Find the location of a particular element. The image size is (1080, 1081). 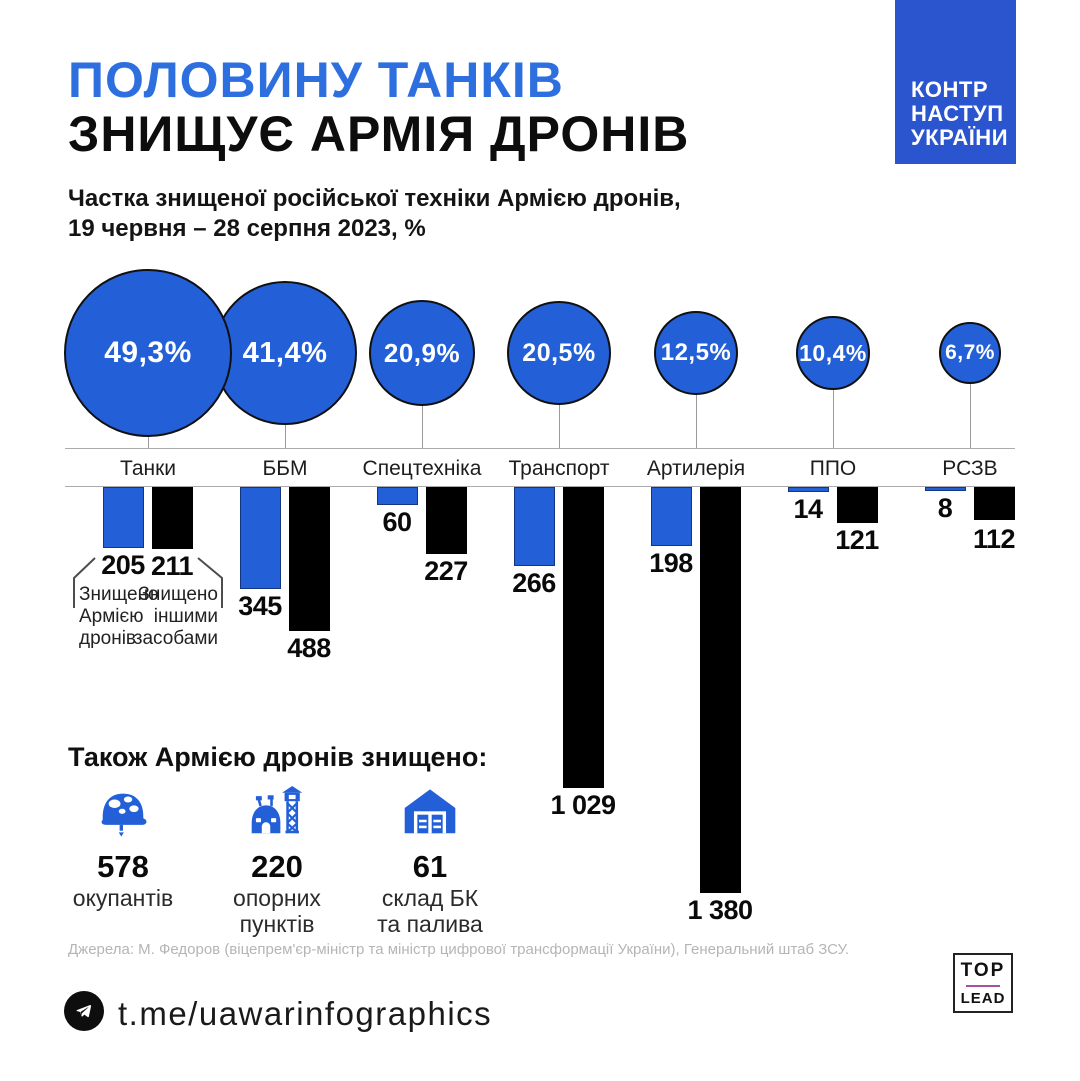

page-title: ЗНИЩУЄ АРМІЯ ДРОНІВ is located at coordinates (379, 134).